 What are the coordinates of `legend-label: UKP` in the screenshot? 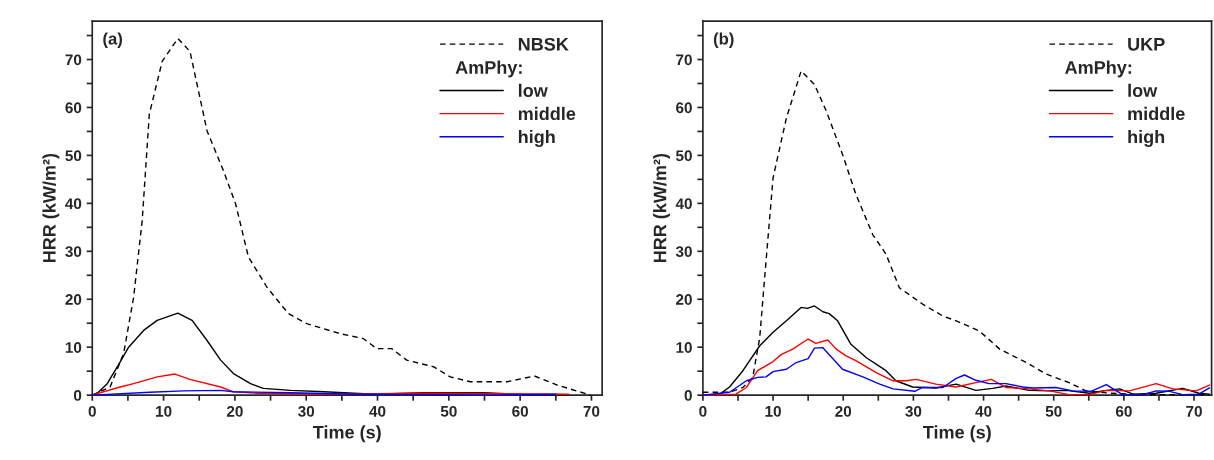 It's located at (1146, 44).